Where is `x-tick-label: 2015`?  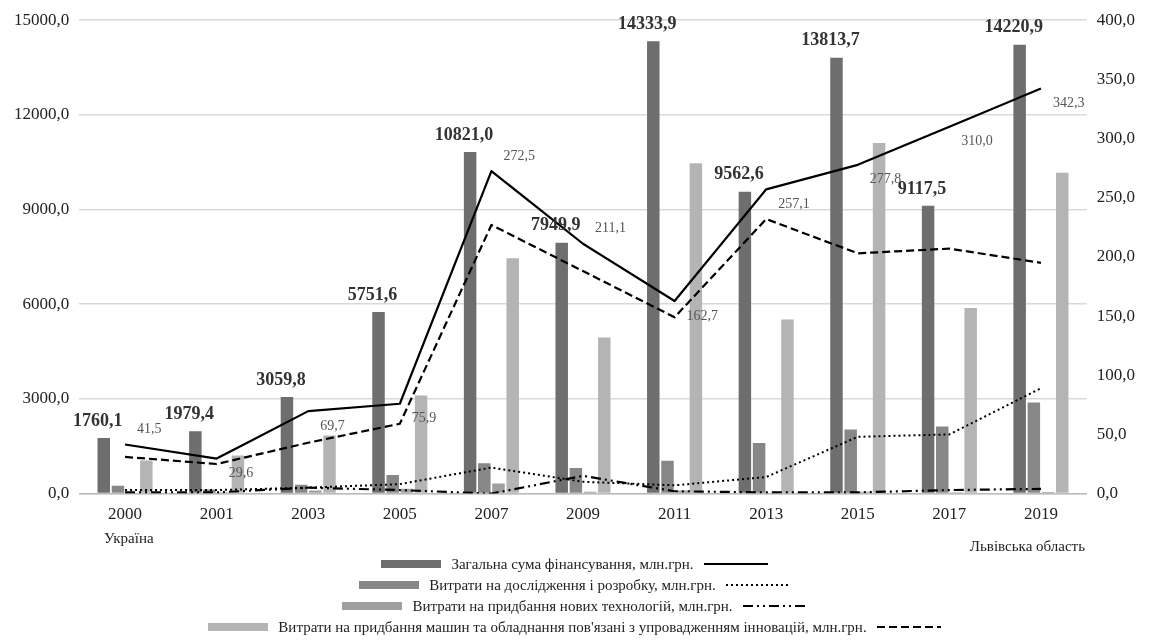 x-tick-label: 2015 is located at coordinates (857, 514).